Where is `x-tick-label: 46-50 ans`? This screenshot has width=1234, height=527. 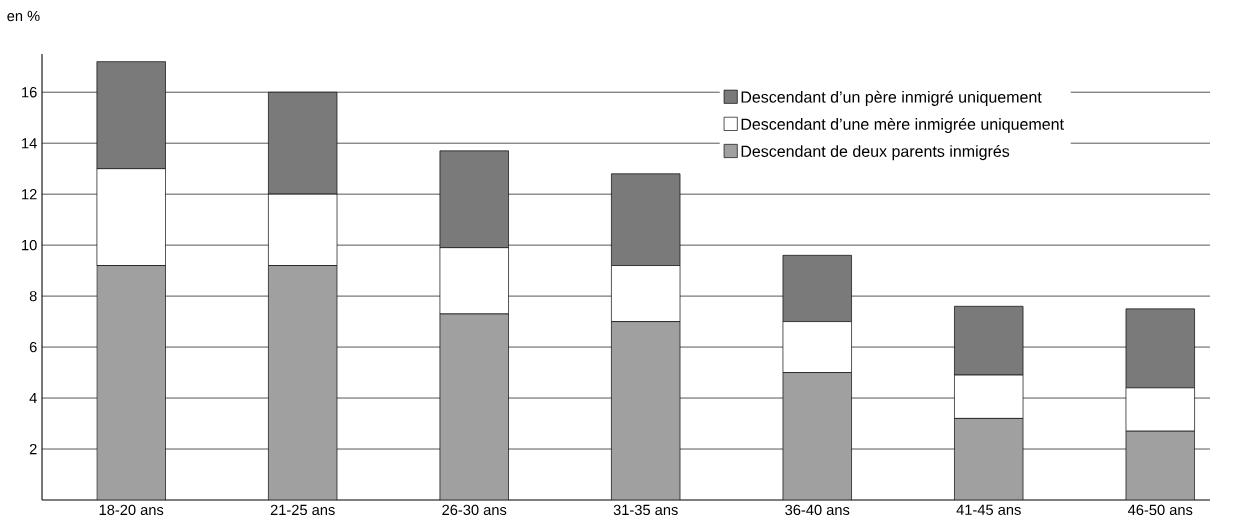
x-tick-label: 46-50 ans is located at coordinates (1160, 510).